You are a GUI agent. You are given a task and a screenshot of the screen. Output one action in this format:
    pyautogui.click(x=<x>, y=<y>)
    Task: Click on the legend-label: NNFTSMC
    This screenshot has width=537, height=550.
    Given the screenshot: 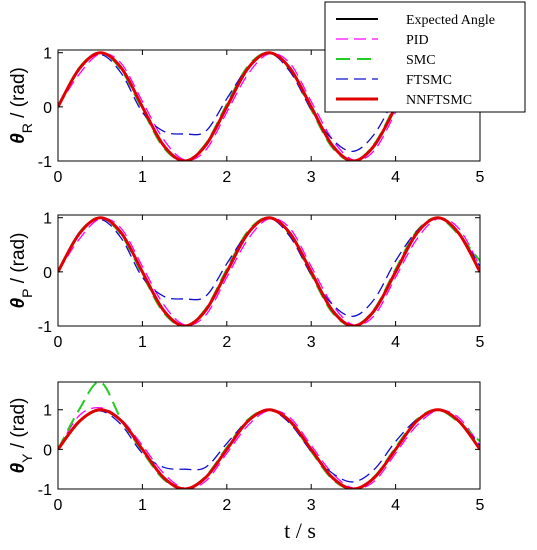 What is the action you would take?
    pyautogui.click(x=439, y=100)
    